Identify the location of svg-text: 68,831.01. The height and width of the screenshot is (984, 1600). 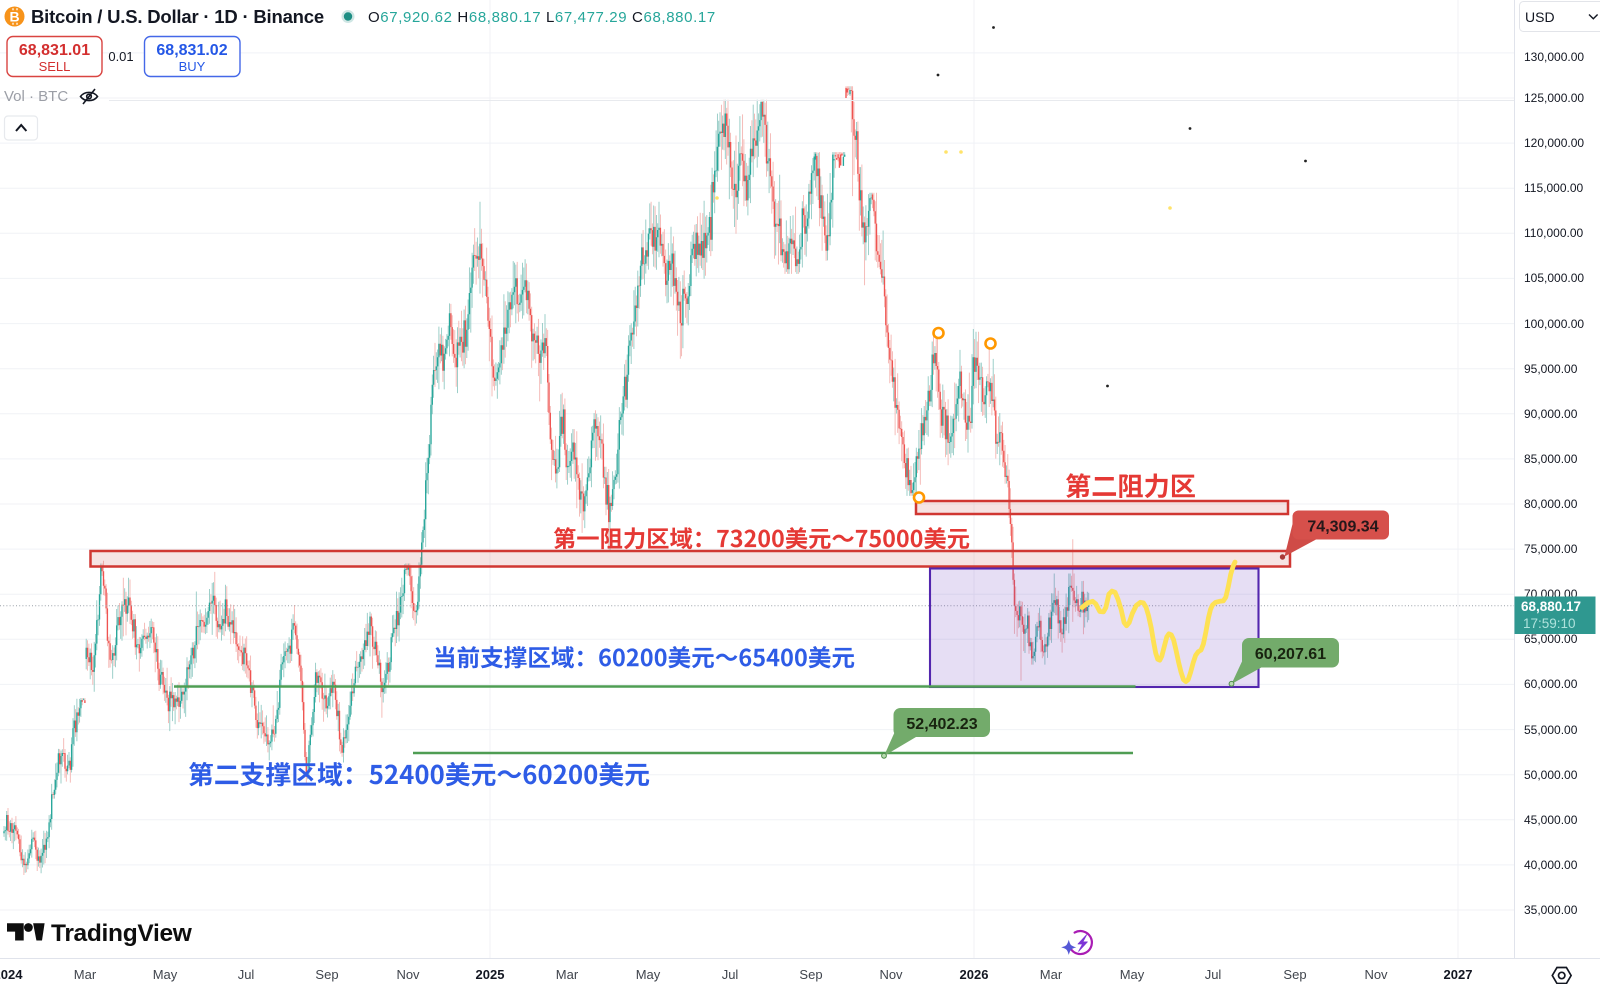
(54, 50).